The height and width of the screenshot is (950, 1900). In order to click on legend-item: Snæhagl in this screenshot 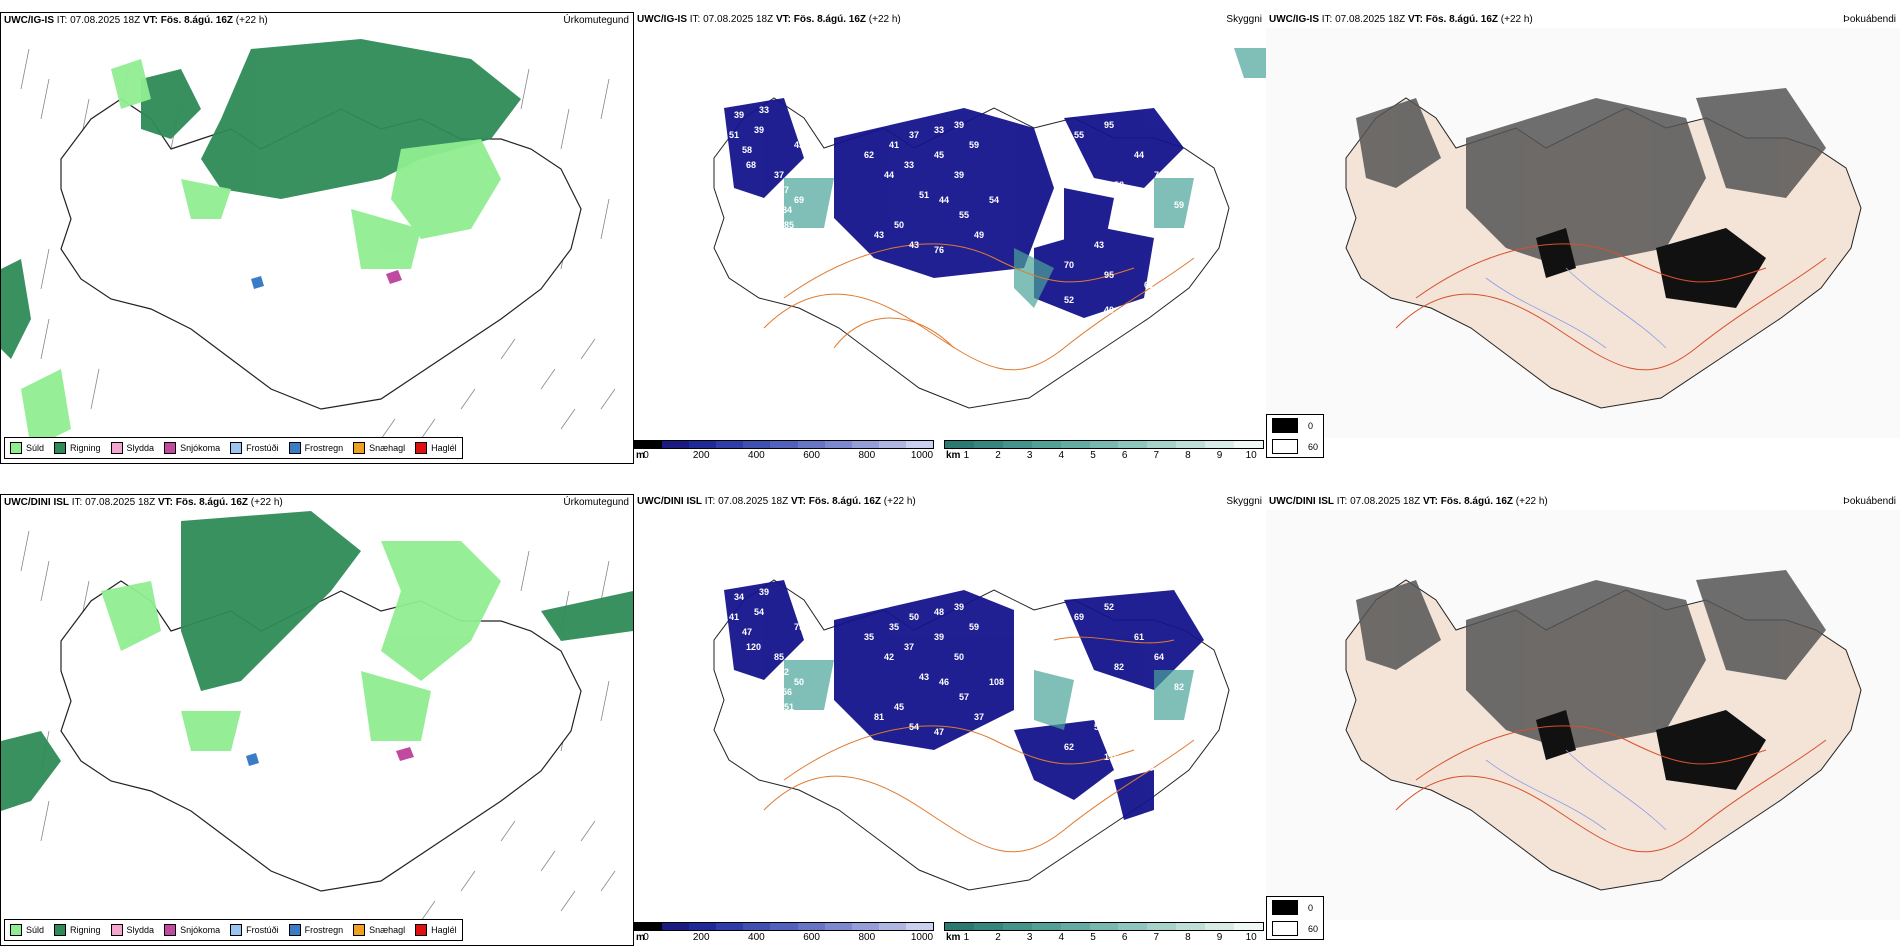, I will do `click(379, 930)`.